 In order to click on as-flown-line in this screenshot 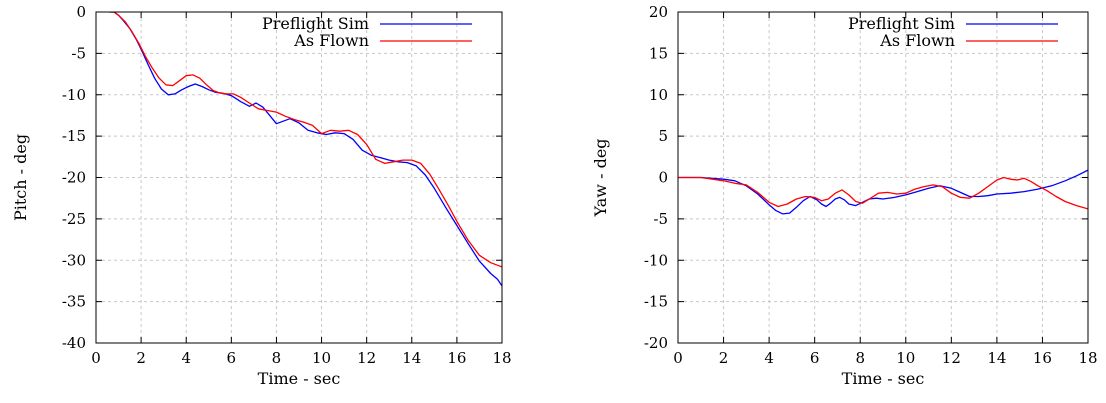, I will do `click(883, 193)`.